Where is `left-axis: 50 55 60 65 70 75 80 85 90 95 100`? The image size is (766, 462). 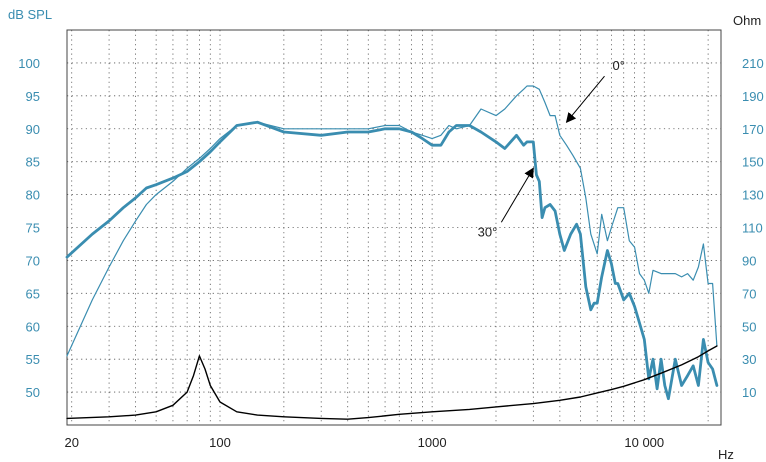
left-axis: 50 55 60 65 70 75 80 85 90 95 100 is located at coordinates (29, 228).